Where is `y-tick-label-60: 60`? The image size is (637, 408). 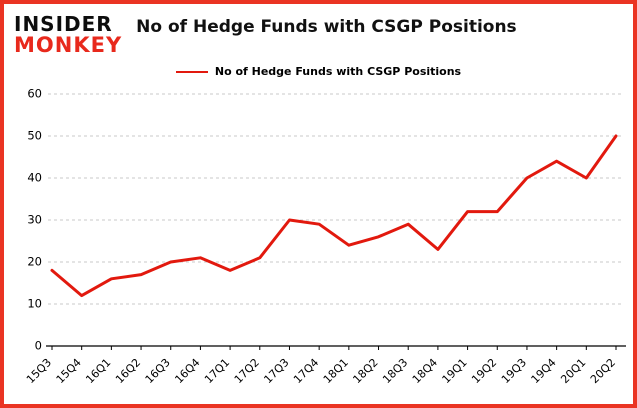 y-tick-label-60: 60 is located at coordinates (34, 94).